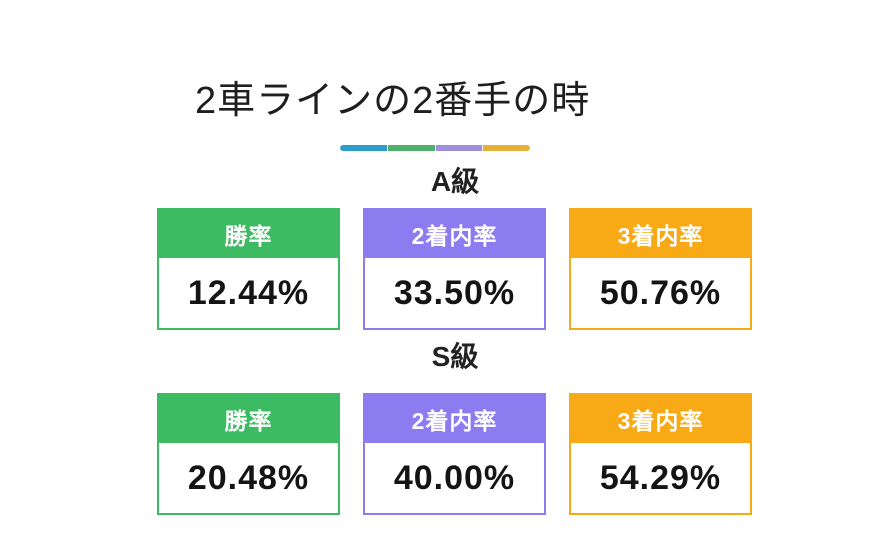 The width and height of the screenshot is (875, 550). What do you see at coordinates (393, 101) in the screenshot?
I see `page-title: 2車ラインの2番手の時` at bounding box center [393, 101].